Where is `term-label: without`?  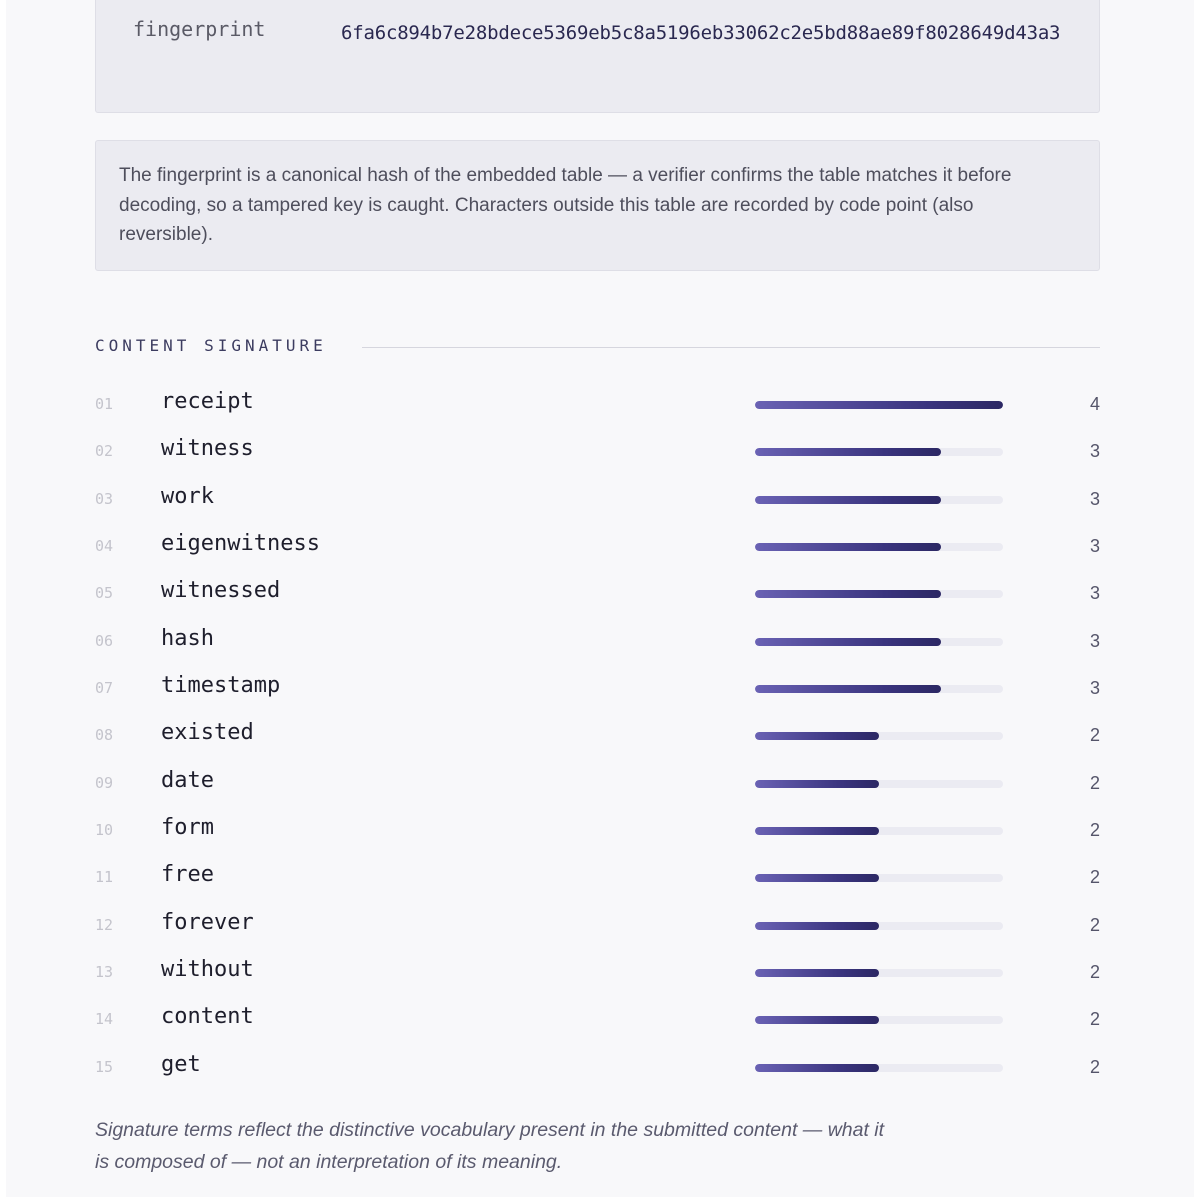
term-label: without is located at coordinates (207, 970).